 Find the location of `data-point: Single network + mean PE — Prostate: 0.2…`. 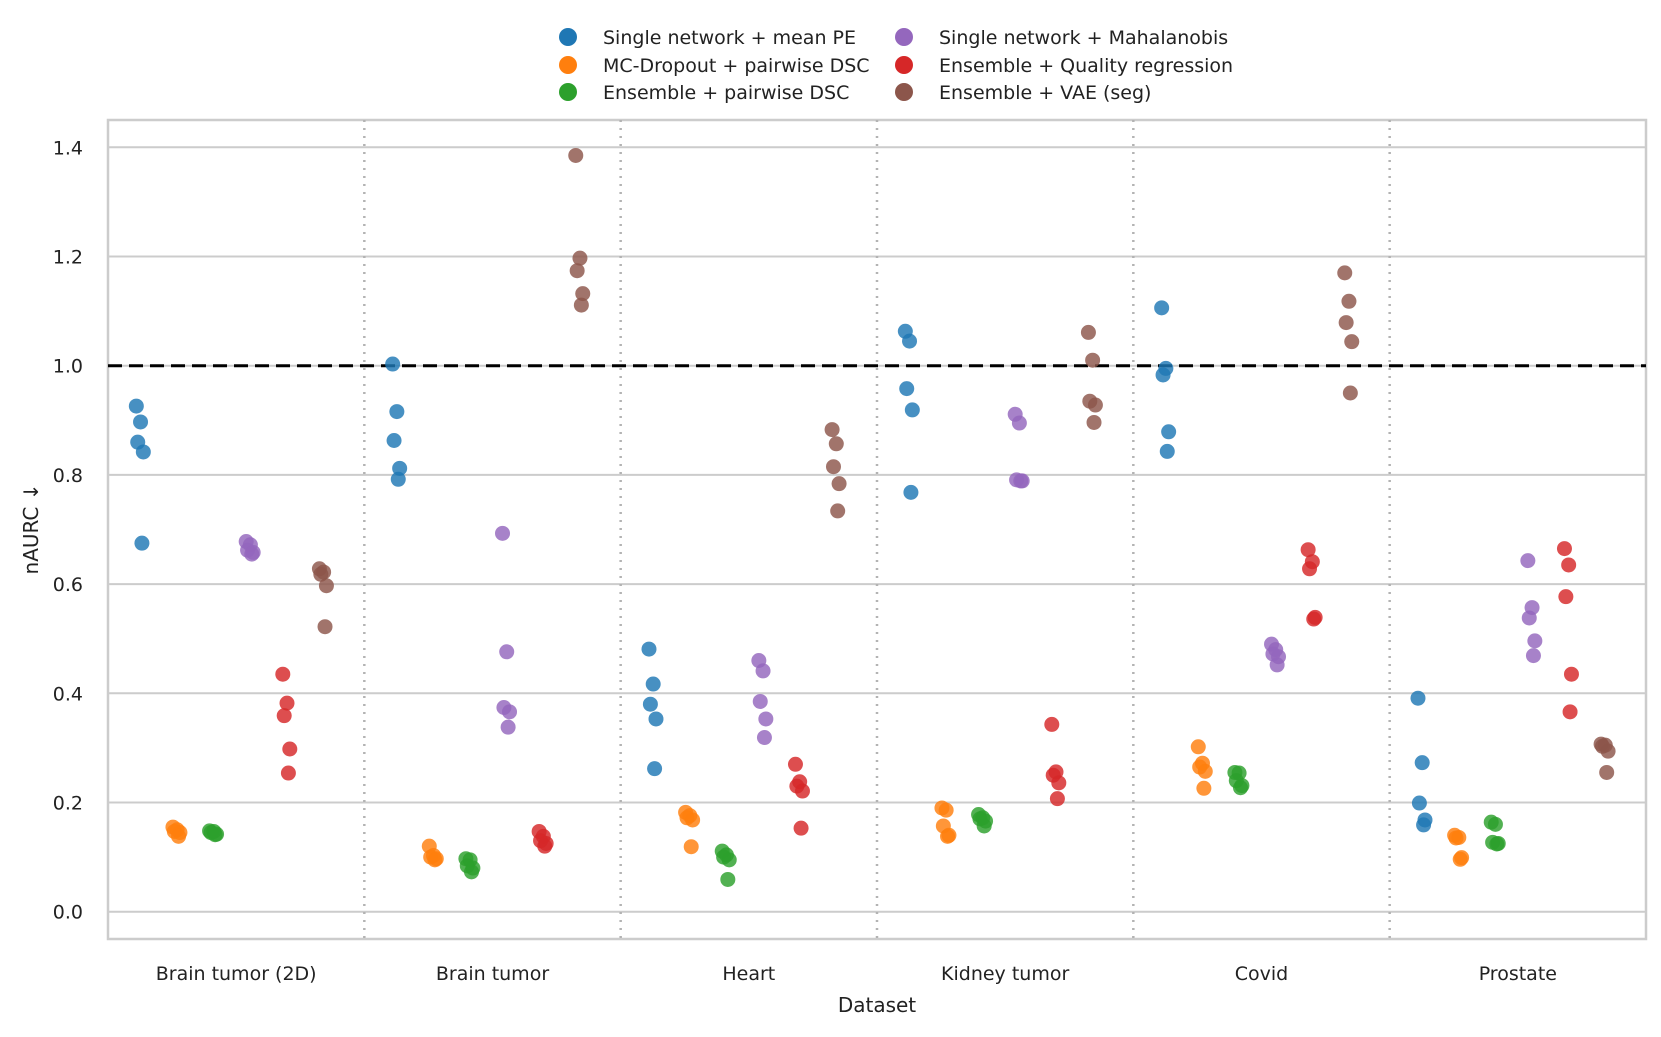

data-point: Single network + mean PE — Prostate: 0.2… is located at coordinates (1422, 763).